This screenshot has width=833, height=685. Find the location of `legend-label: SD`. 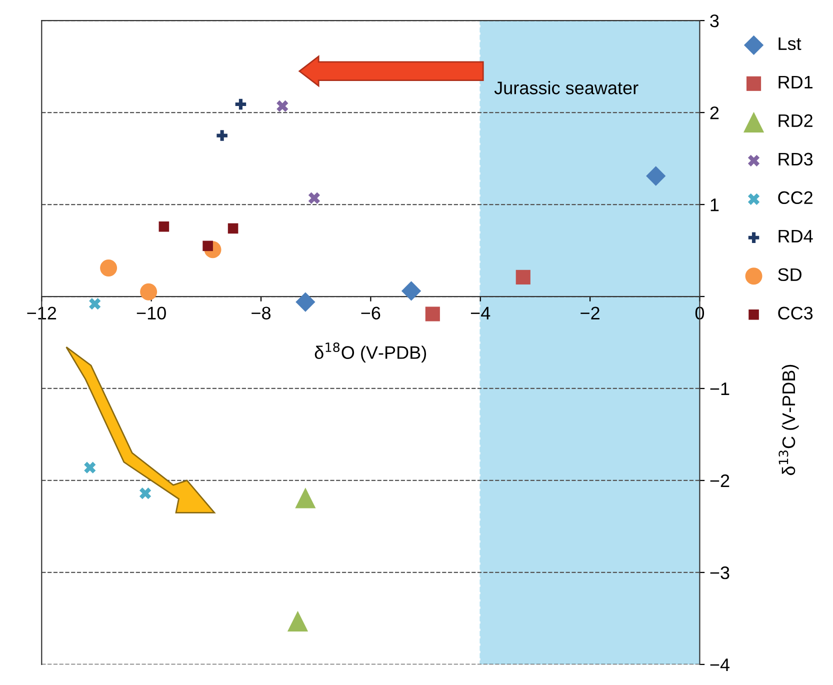

legend-label: SD is located at coordinates (790, 275).